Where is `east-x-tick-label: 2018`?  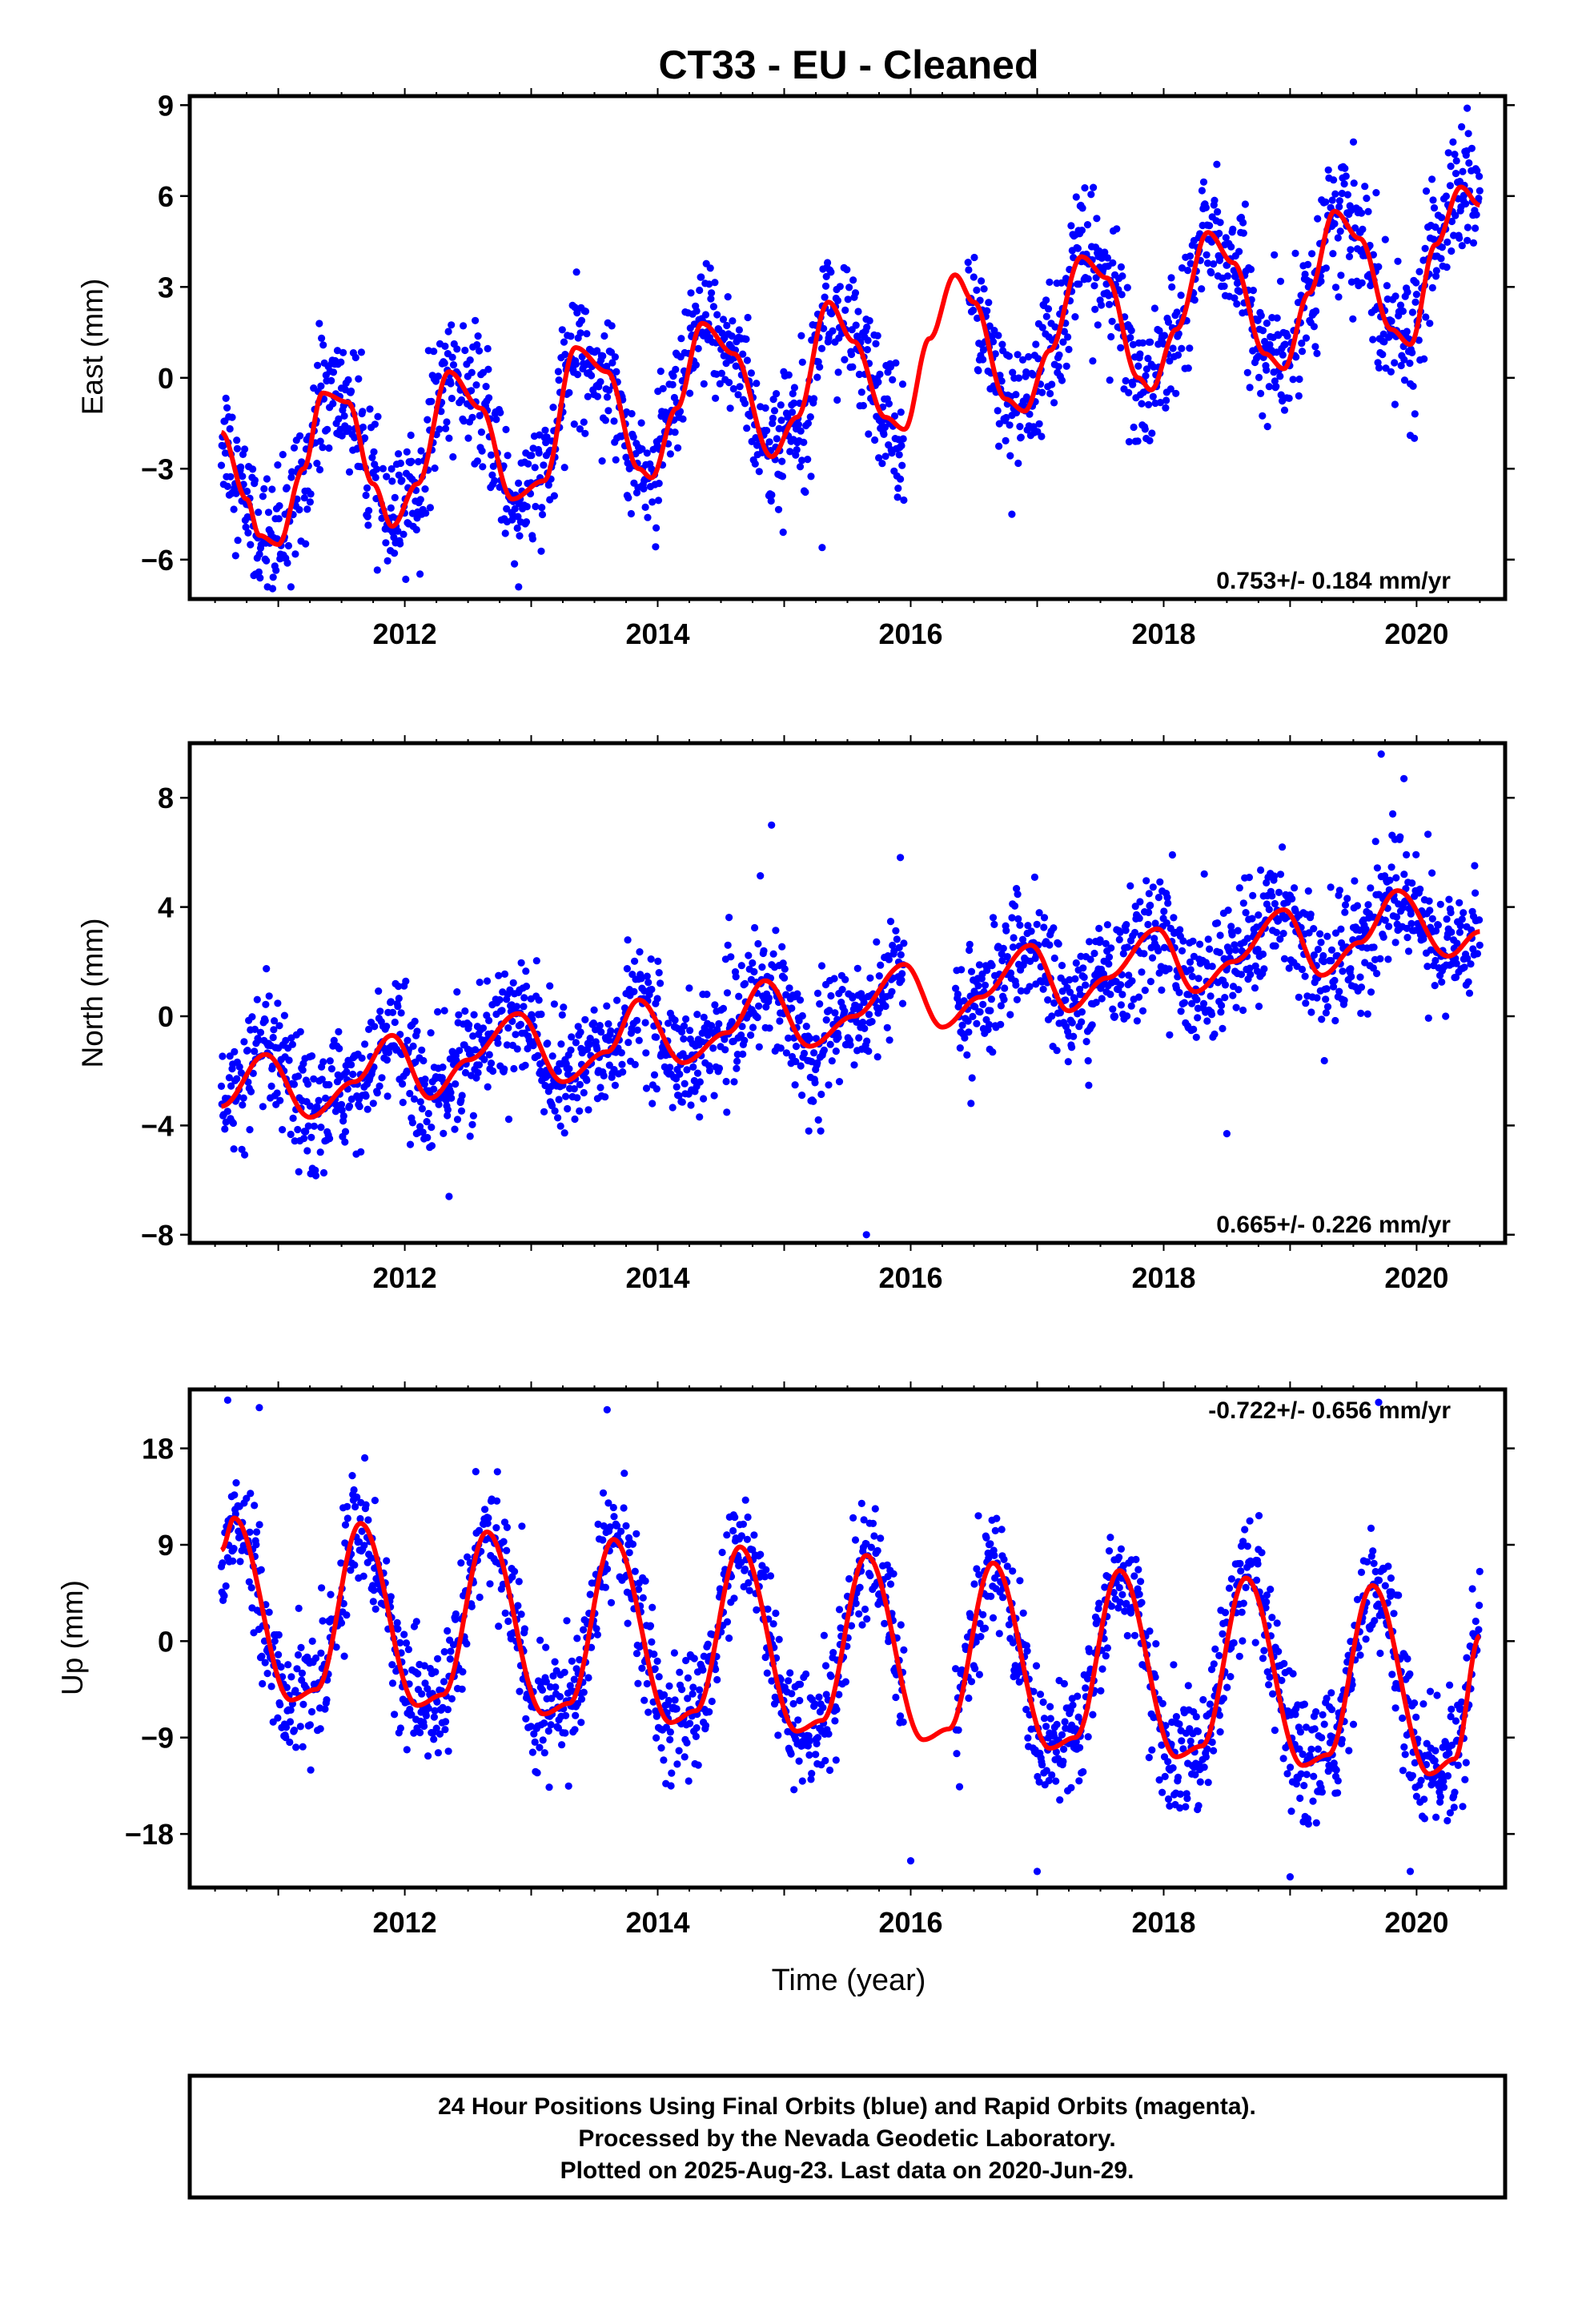
east-x-tick-label: 2018 is located at coordinates (1163, 633).